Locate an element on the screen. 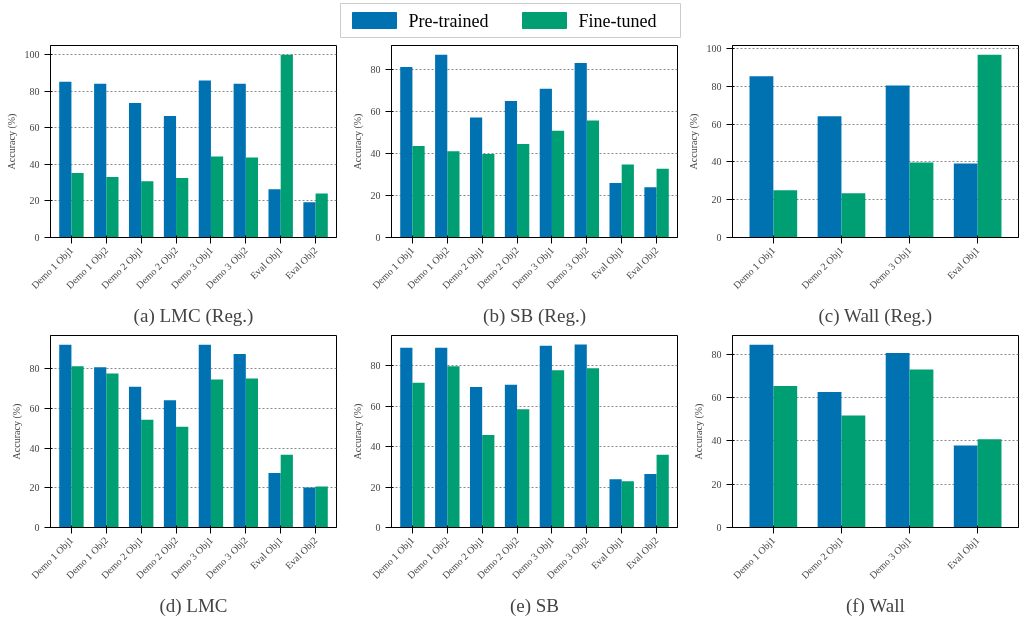  text: (b) SB (Reg.) is located at coordinates (534, 315).